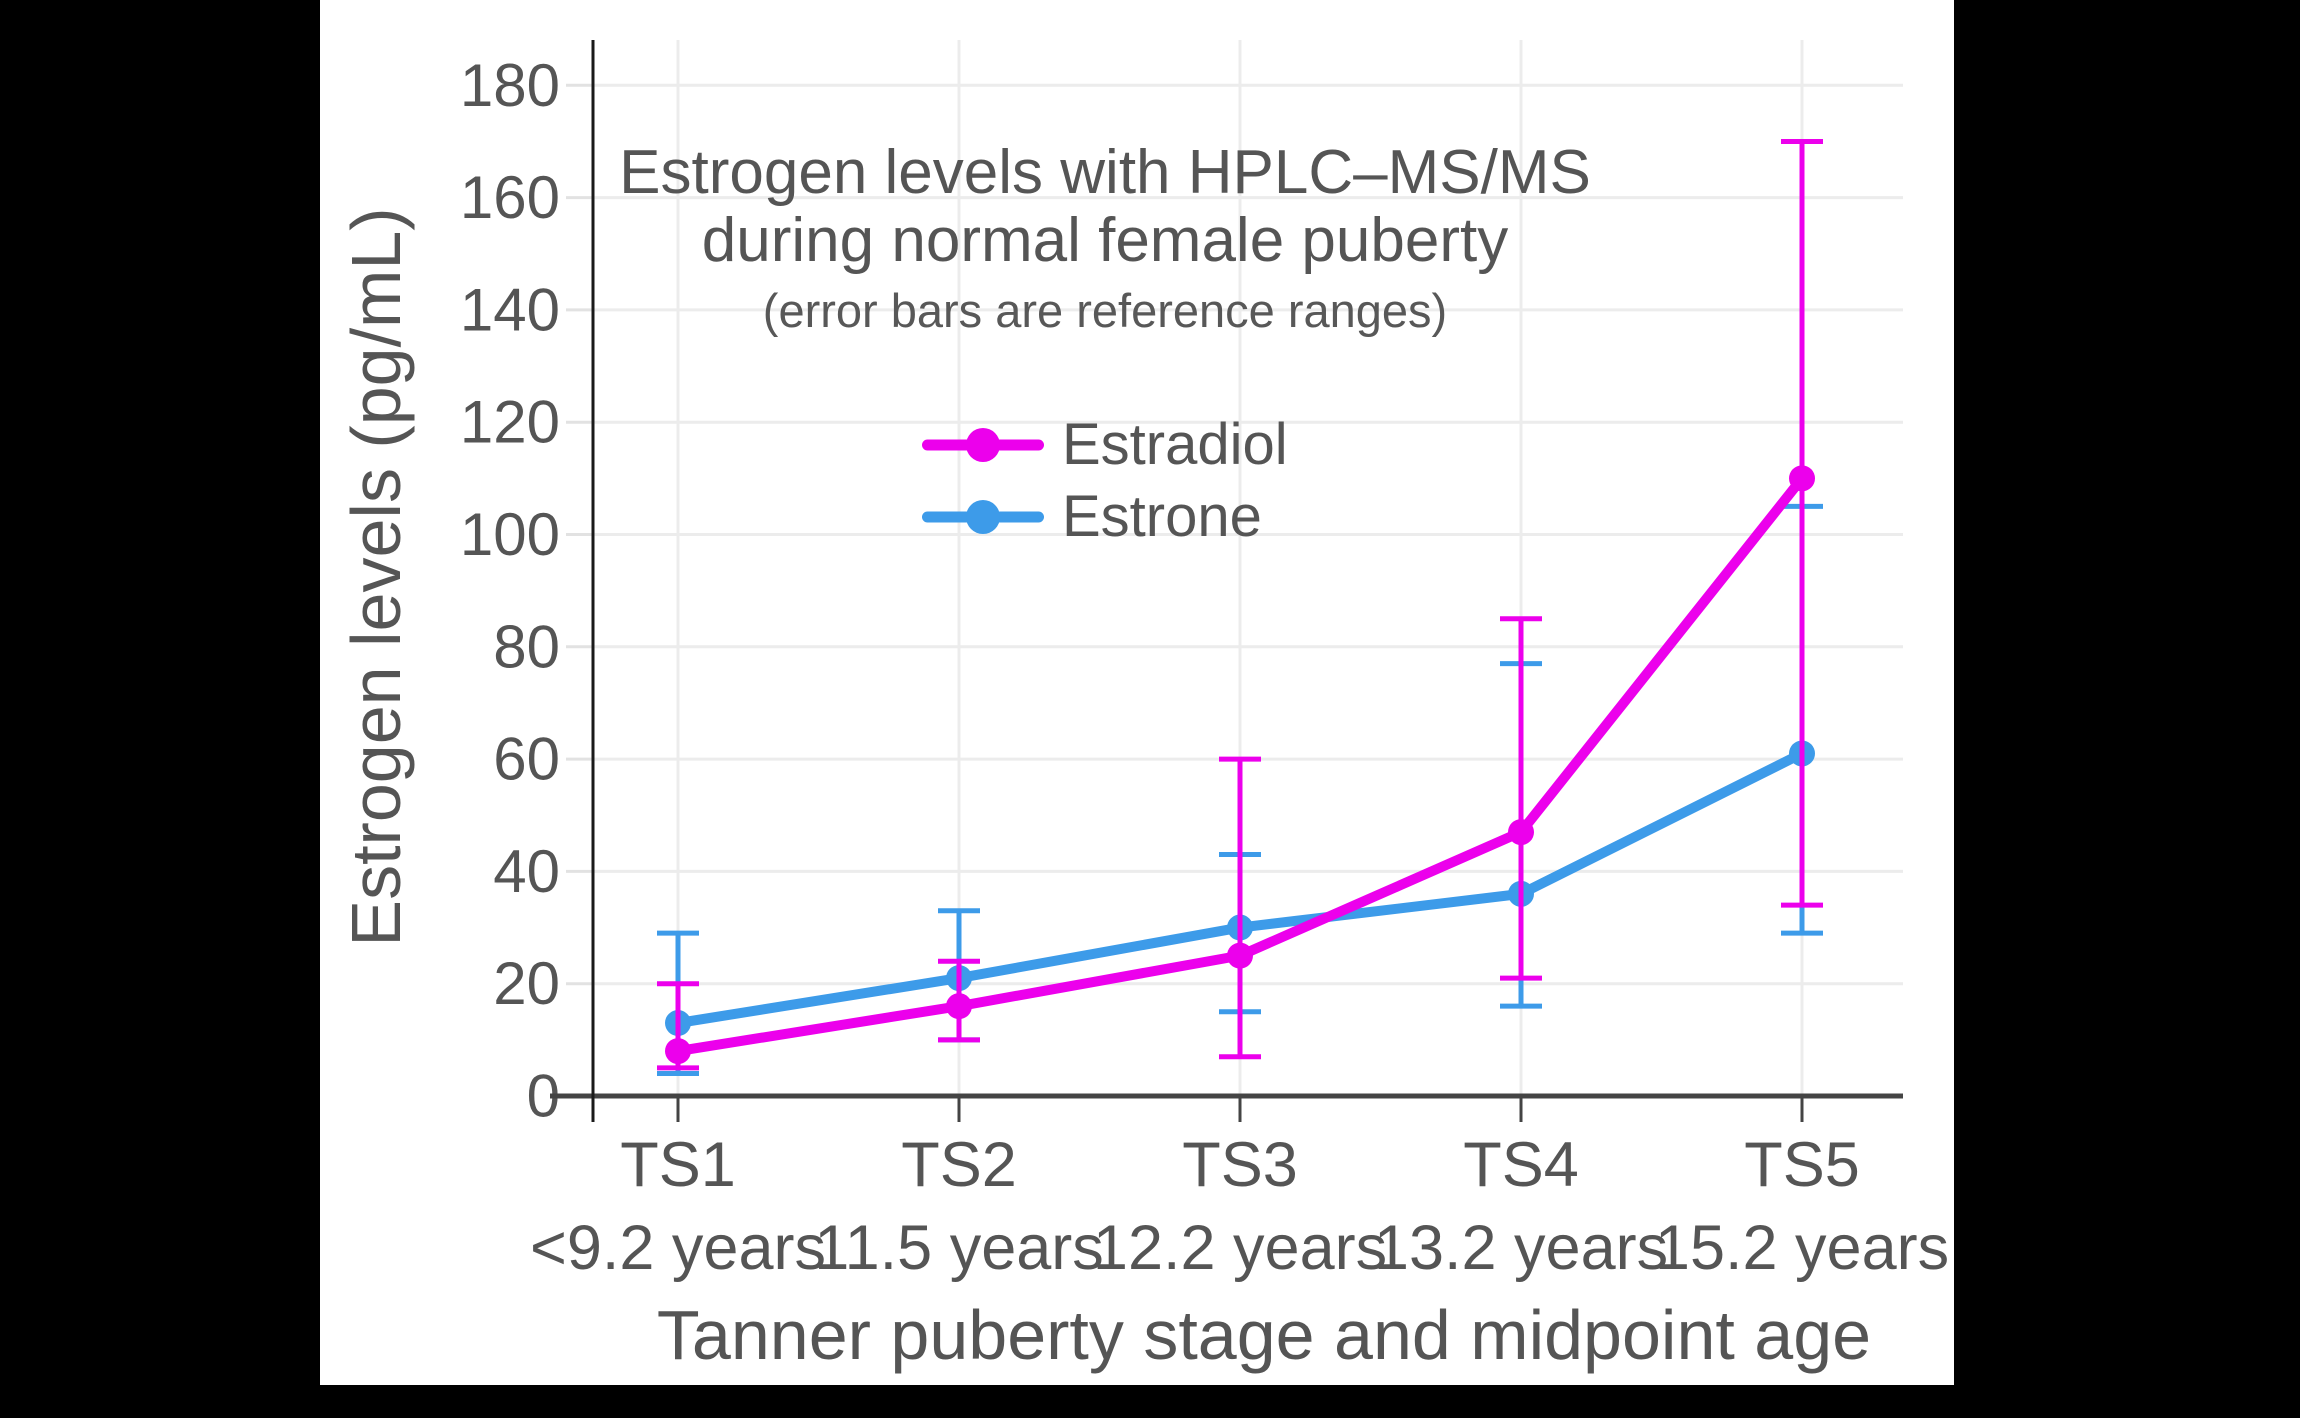 Image resolution: width=2300 pixels, height=1418 pixels. What do you see at coordinates (1264, 1335) in the screenshot?
I see `x-axis-title: Tanner puberty stage and midpoint age` at bounding box center [1264, 1335].